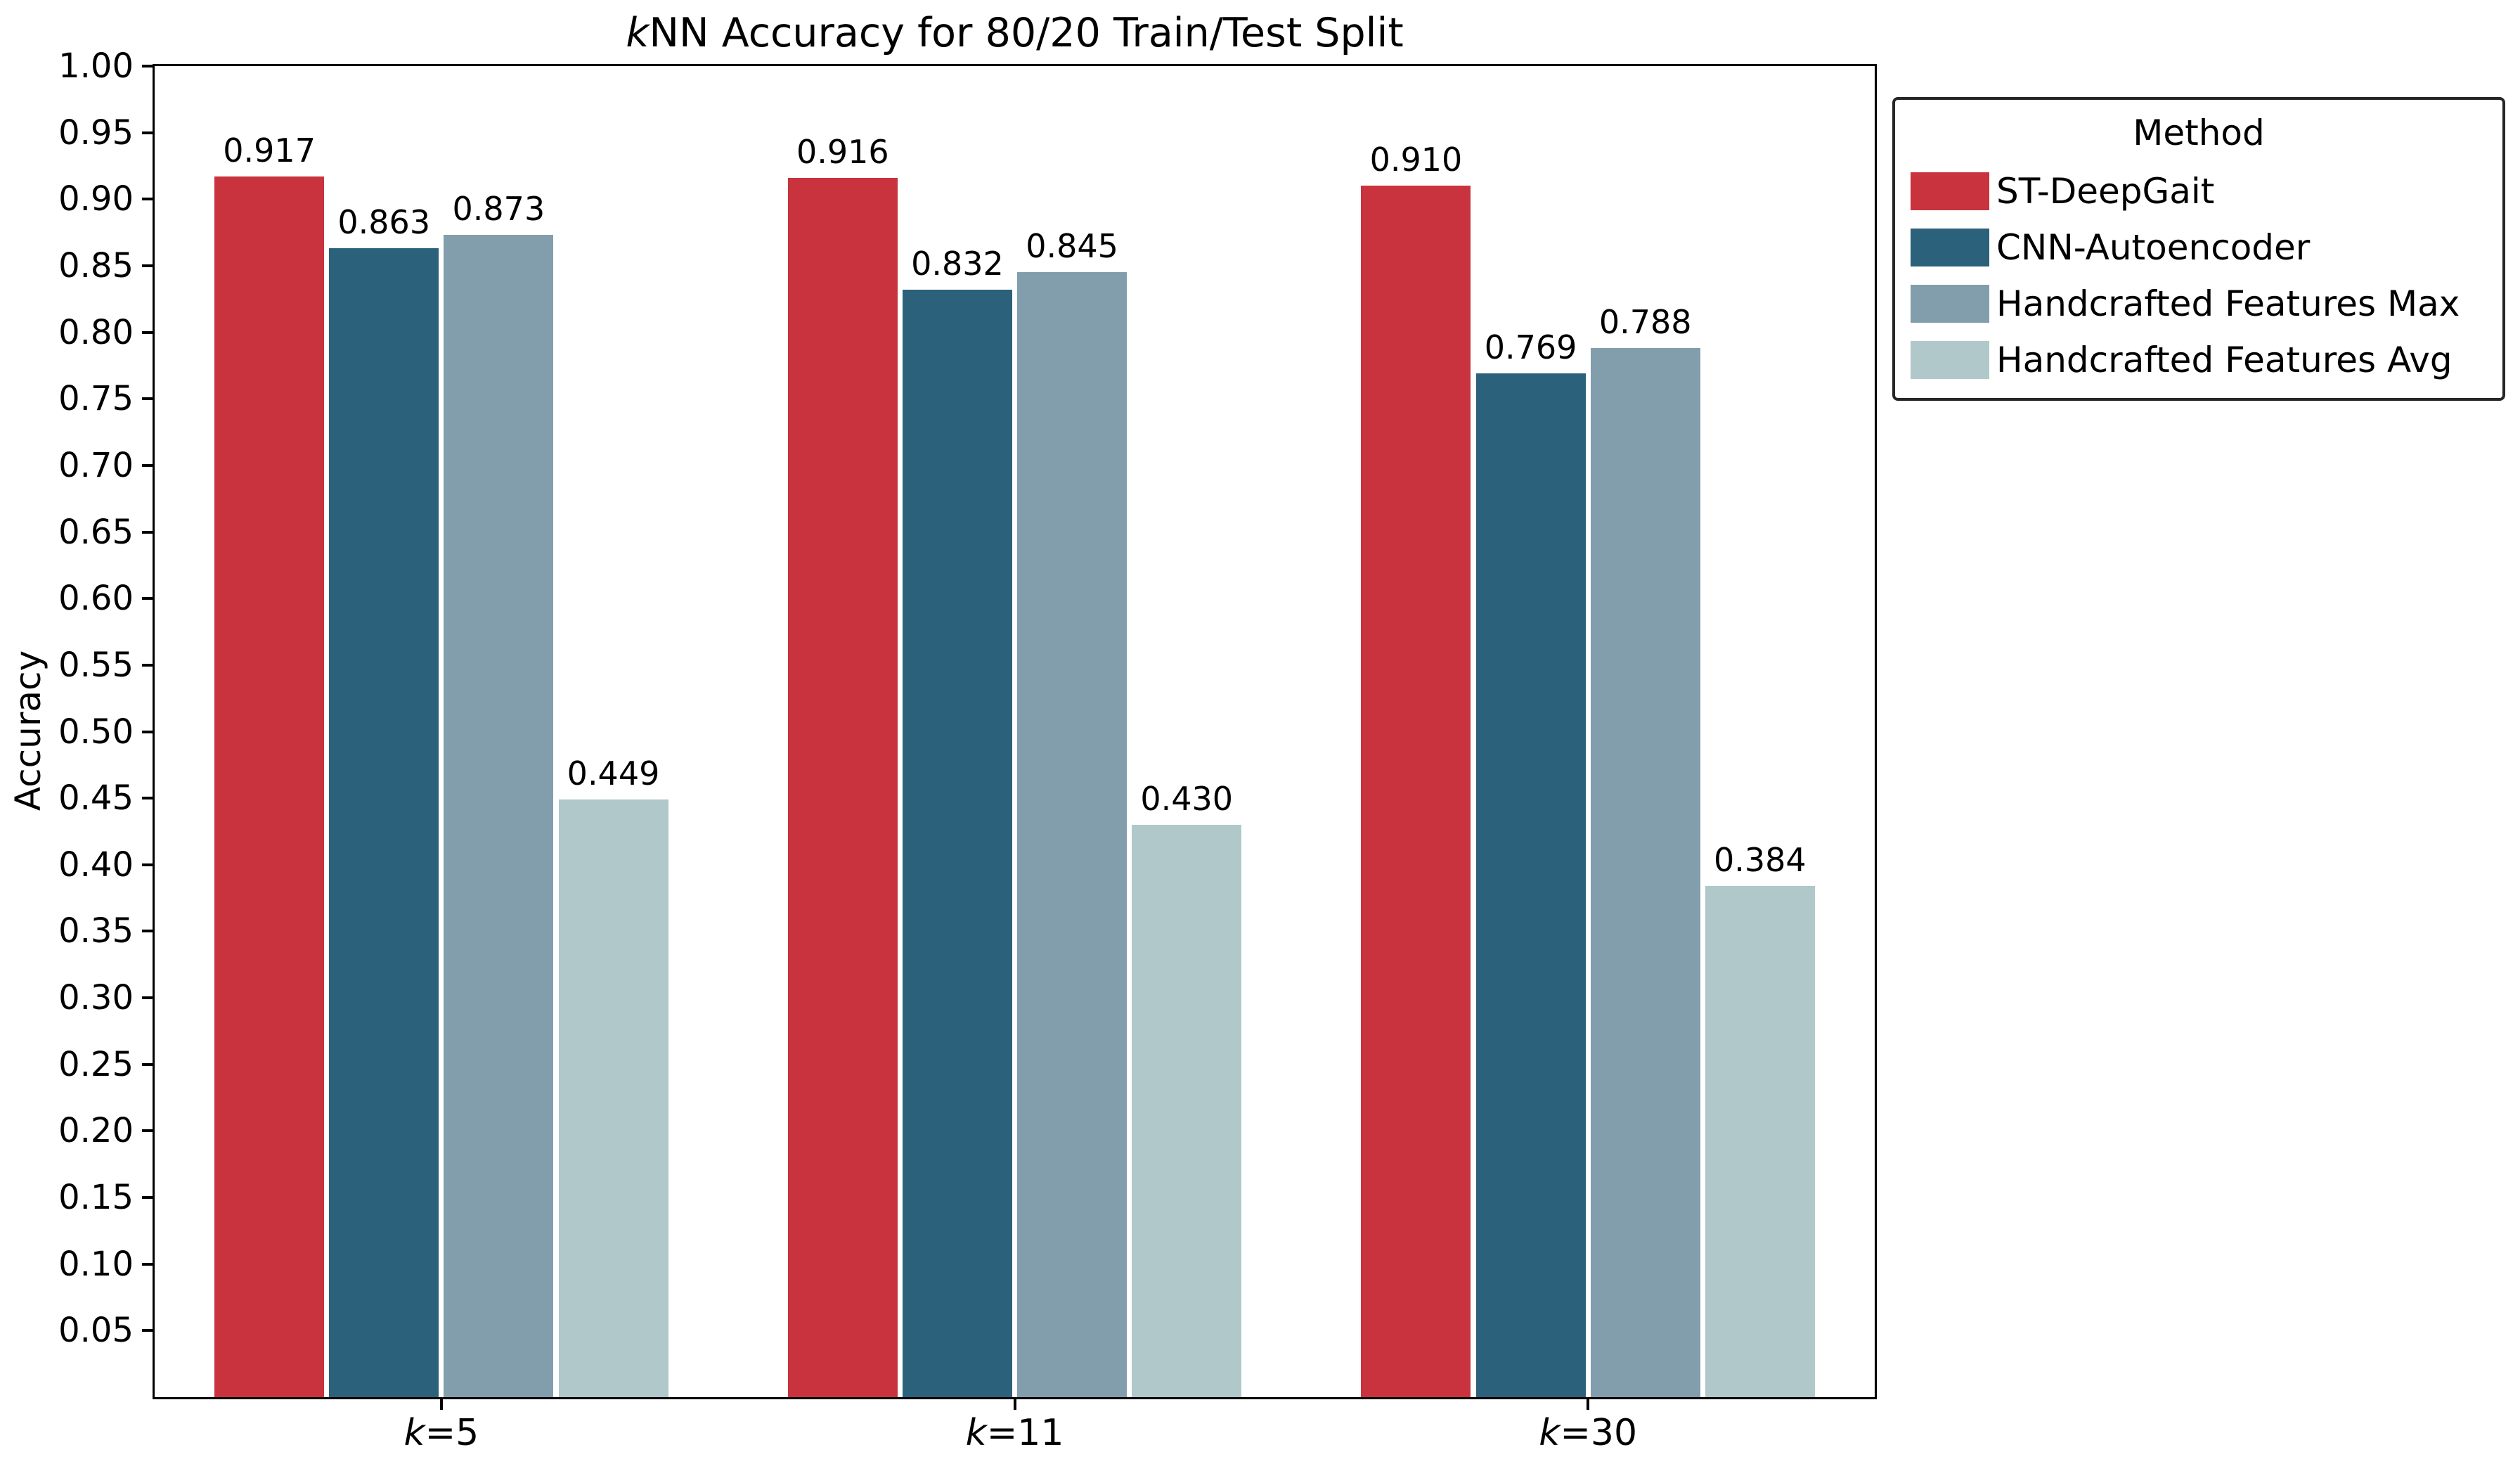 The image size is (2520, 1471). I want to click on legend-row: ST-DeepGait, so click(2199, 191).